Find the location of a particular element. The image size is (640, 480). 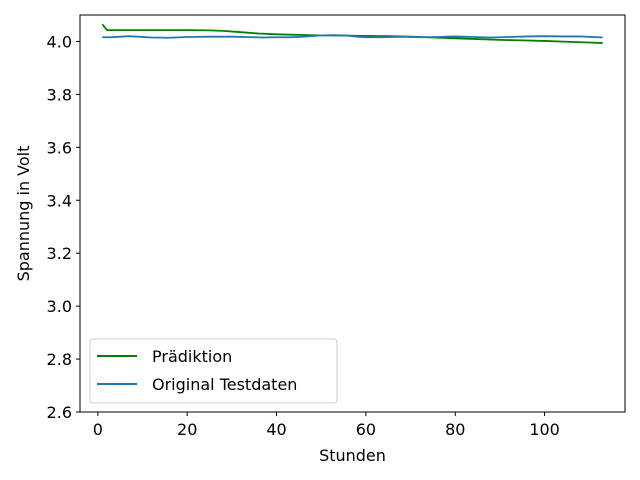

series-lines is located at coordinates (352, 33).